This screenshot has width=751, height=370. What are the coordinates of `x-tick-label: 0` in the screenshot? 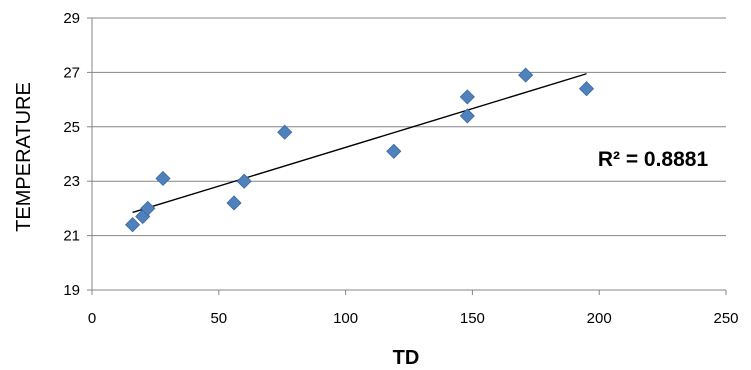 It's located at (92, 318).